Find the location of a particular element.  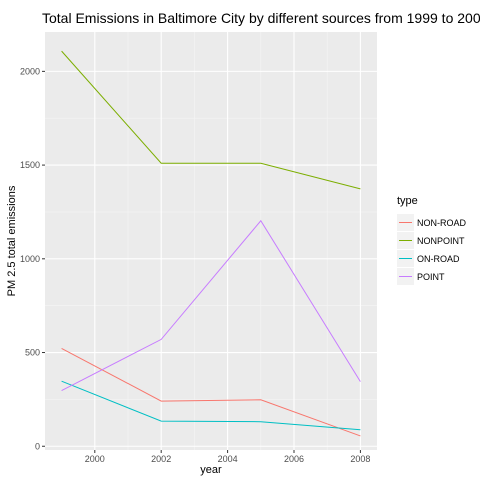

x-tick-label: 2002 is located at coordinates (161, 459).